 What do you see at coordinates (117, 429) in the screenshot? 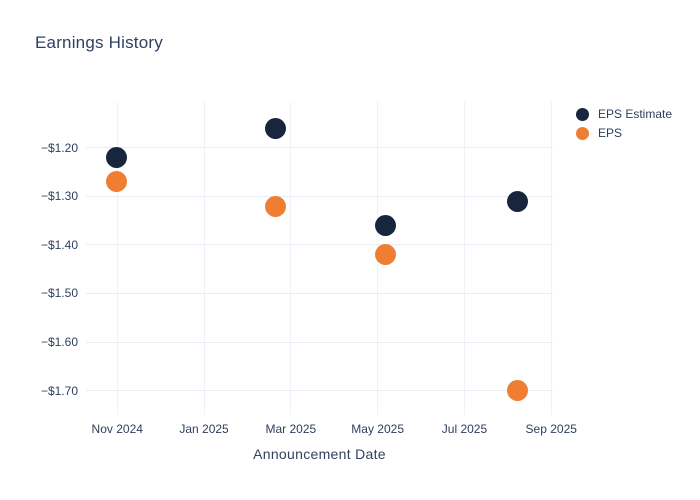
I see `x-tick-label: Nov 2024` at bounding box center [117, 429].